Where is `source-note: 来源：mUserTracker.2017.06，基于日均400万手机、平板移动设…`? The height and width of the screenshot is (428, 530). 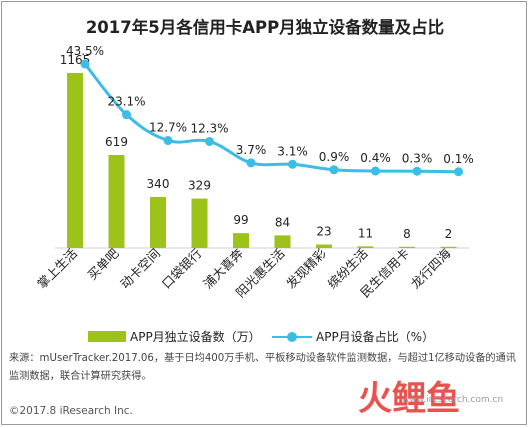
source-note: 来源：mUserTracker.2017.06，基于日均400万手机、平板移动设… is located at coordinates (262, 367).